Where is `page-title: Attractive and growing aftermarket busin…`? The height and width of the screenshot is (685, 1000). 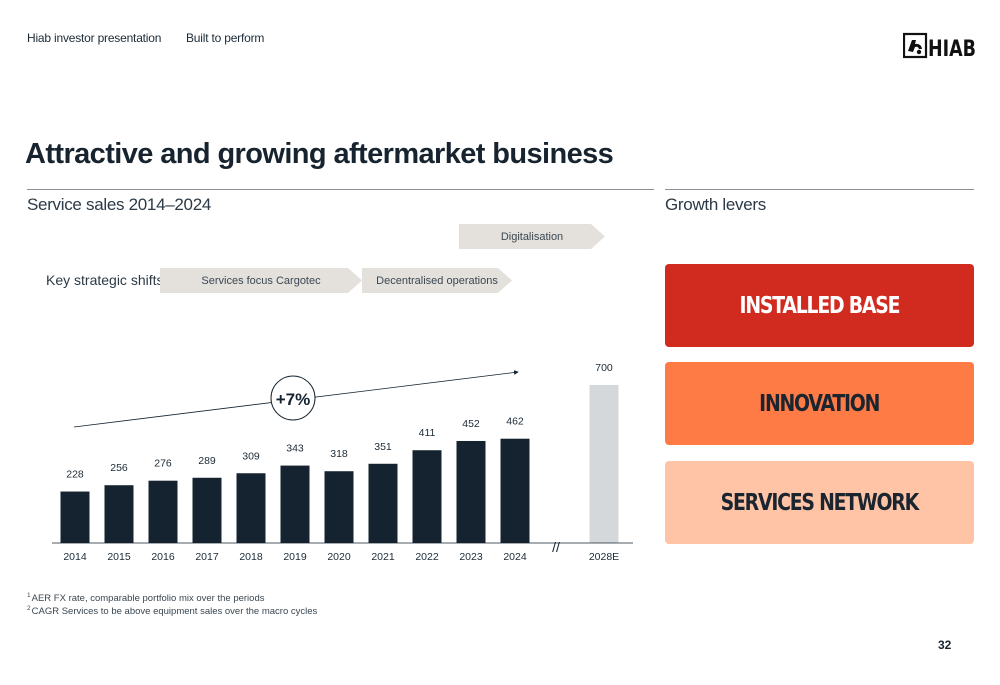
page-title: Attractive and growing aftermarket busin… is located at coordinates (319, 154).